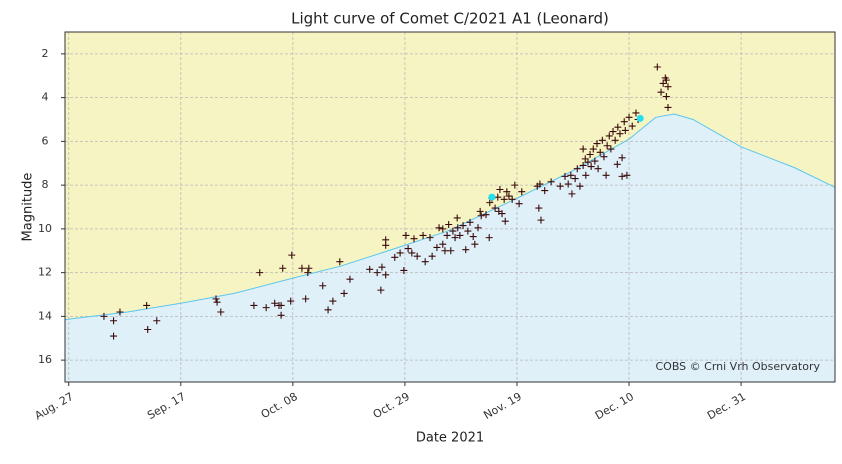  Describe the element at coordinates (28, 207) in the screenshot. I see `y-axis-label: Magnitude` at that location.